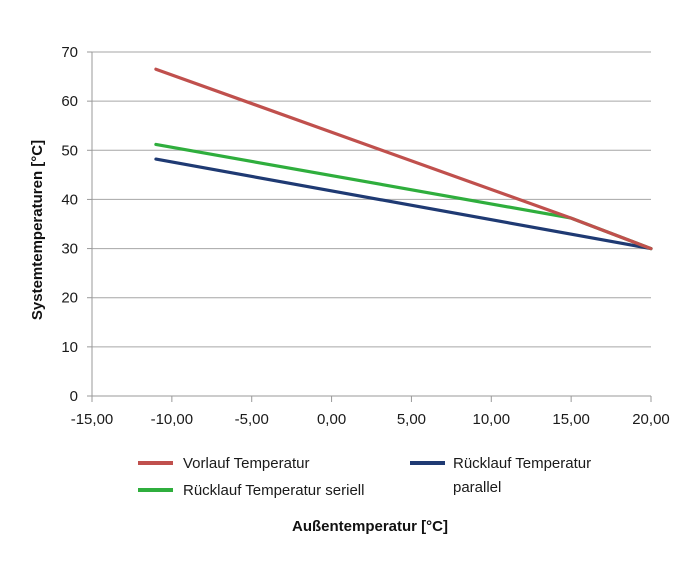 The width and height of the screenshot is (700, 570). Describe the element at coordinates (370, 526) in the screenshot. I see `x-axis-title: Außentemperatur [°C]` at that location.